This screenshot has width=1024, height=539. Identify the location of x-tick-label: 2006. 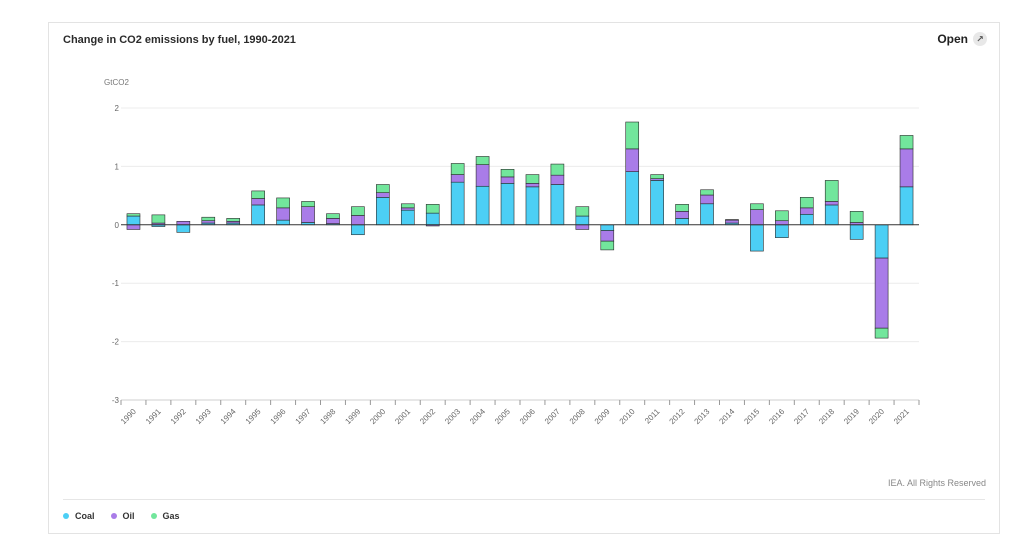
(527, 416).